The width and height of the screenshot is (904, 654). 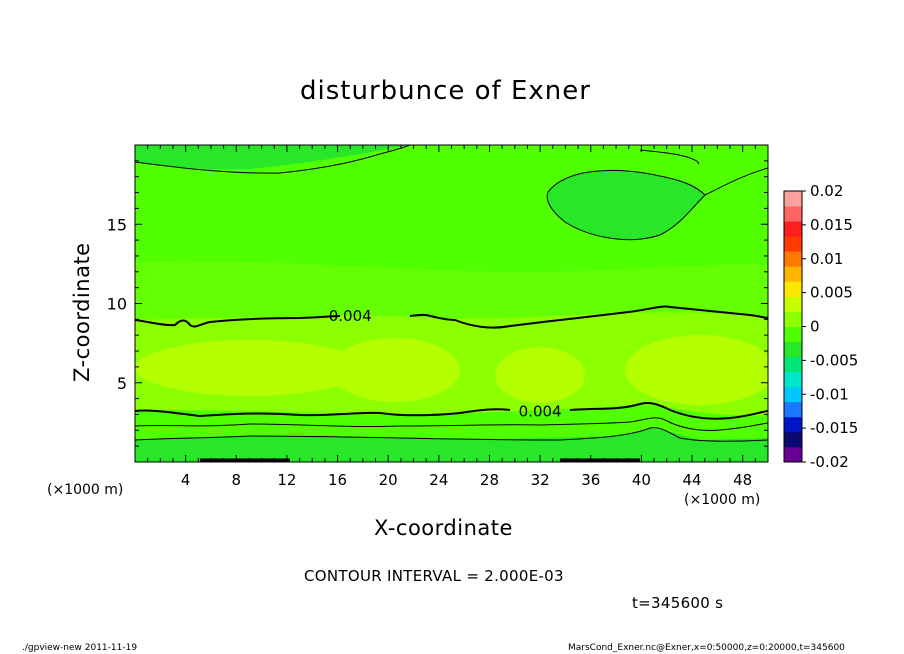 What do you see at coordinates (742, 480) in the screenshot?
I see `x-tick-label: 48` at bounding box center [742, 480].